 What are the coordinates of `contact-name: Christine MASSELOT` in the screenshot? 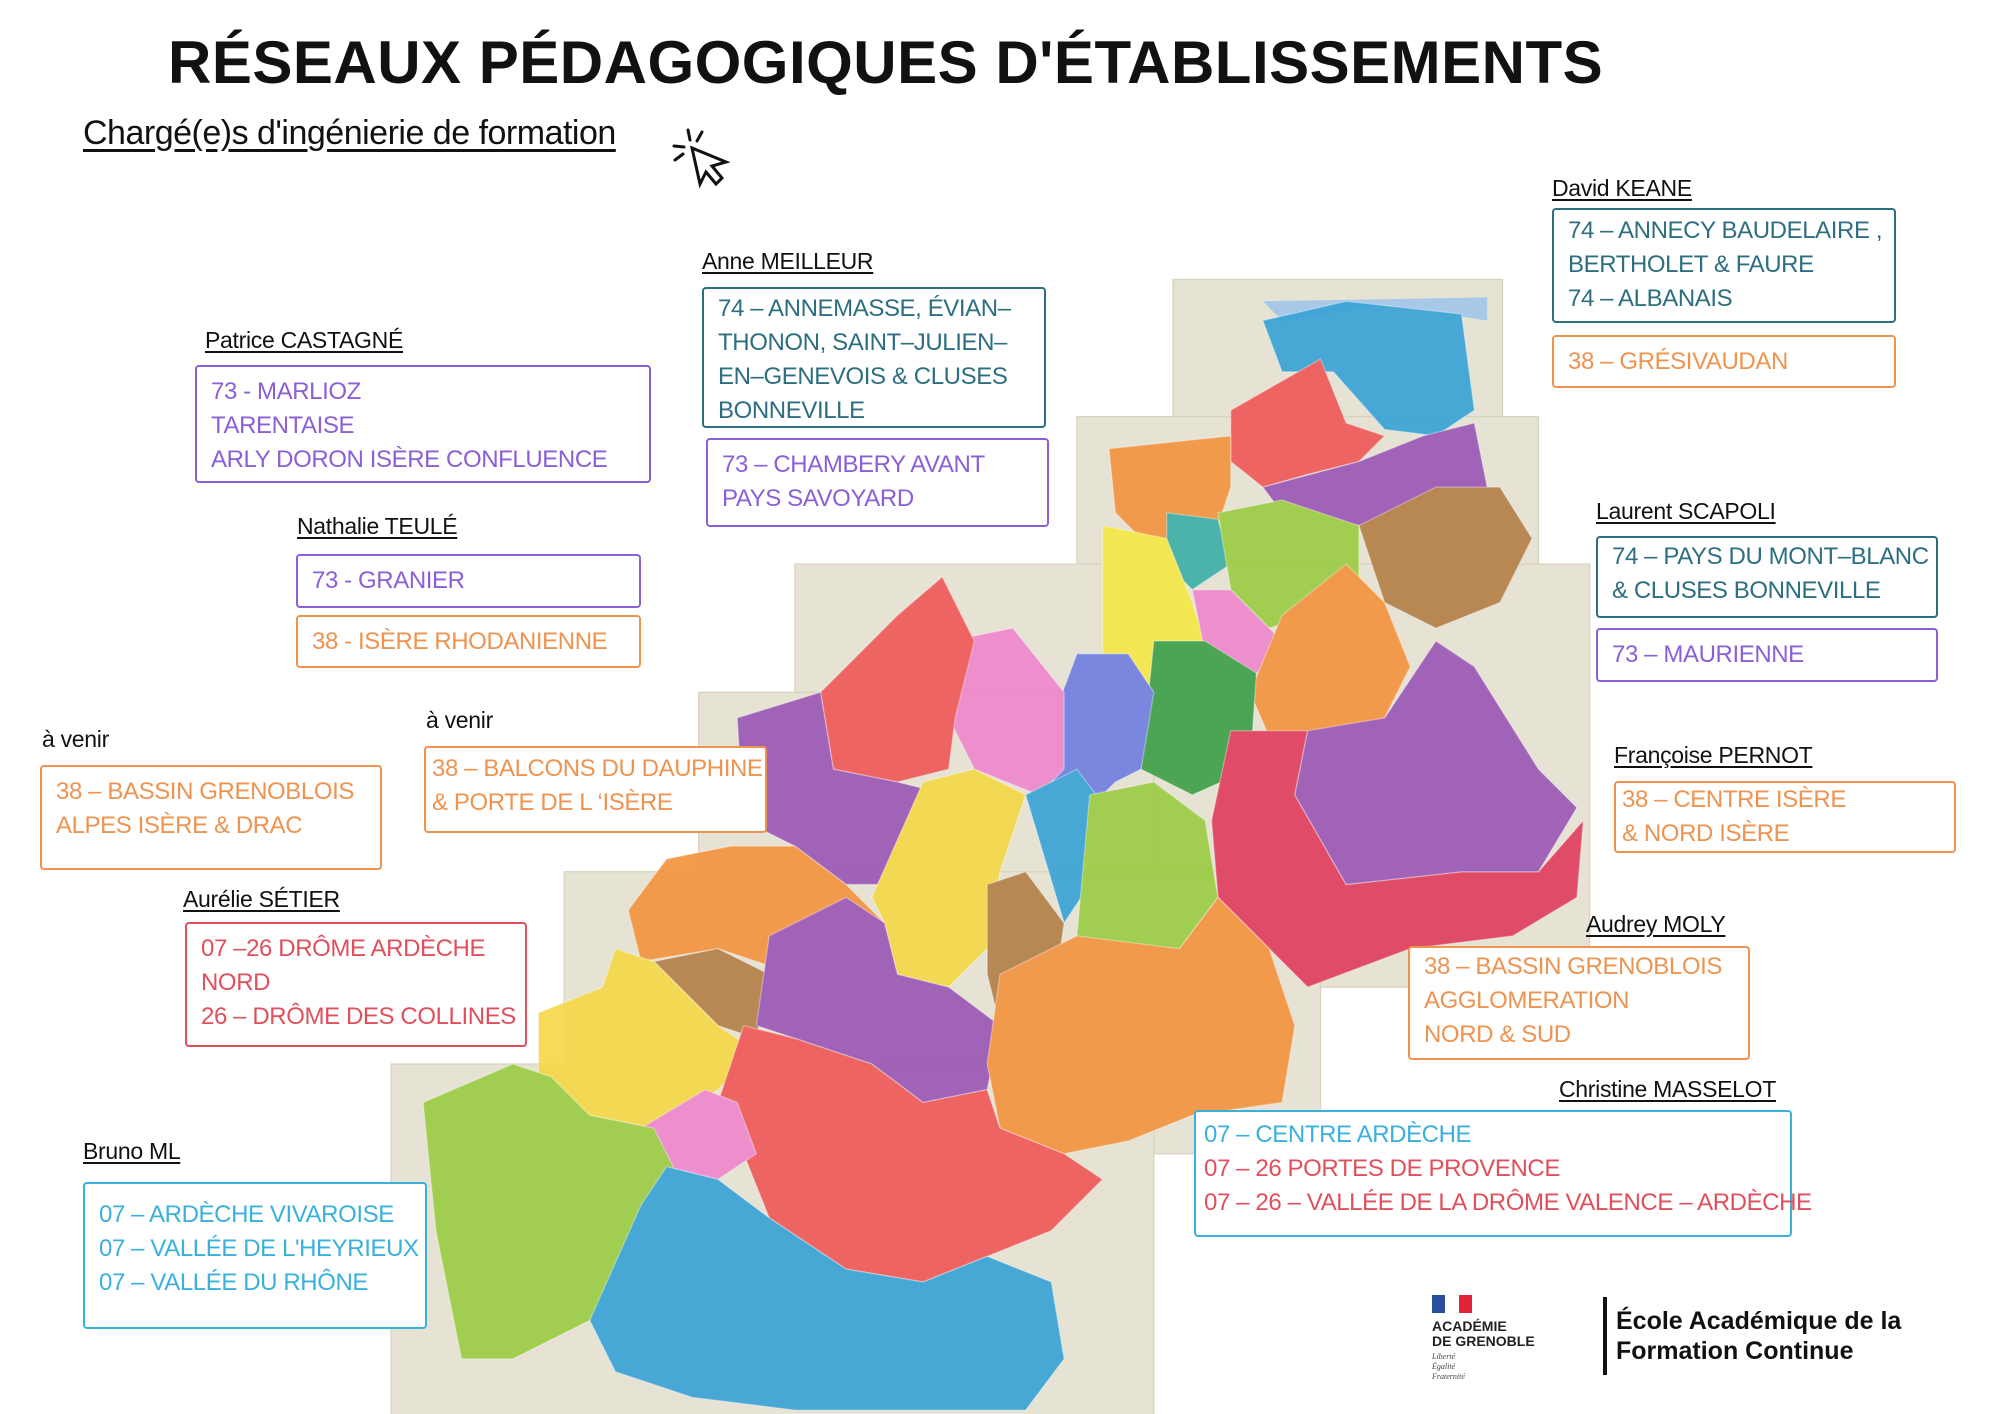 It's located at (1667, 1089).